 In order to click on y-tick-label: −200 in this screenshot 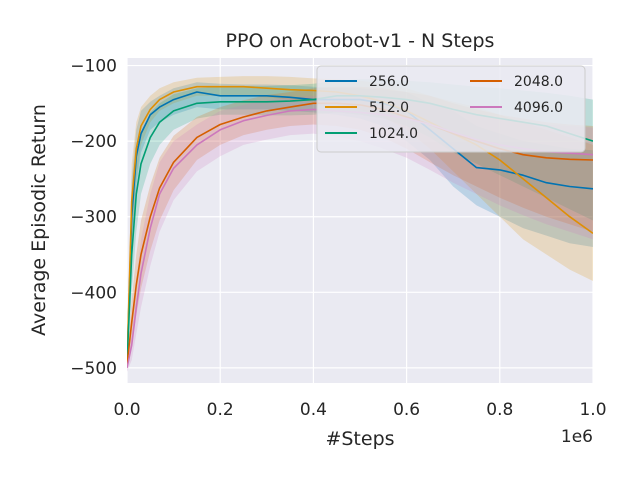, I will do `click(93, 142)`.